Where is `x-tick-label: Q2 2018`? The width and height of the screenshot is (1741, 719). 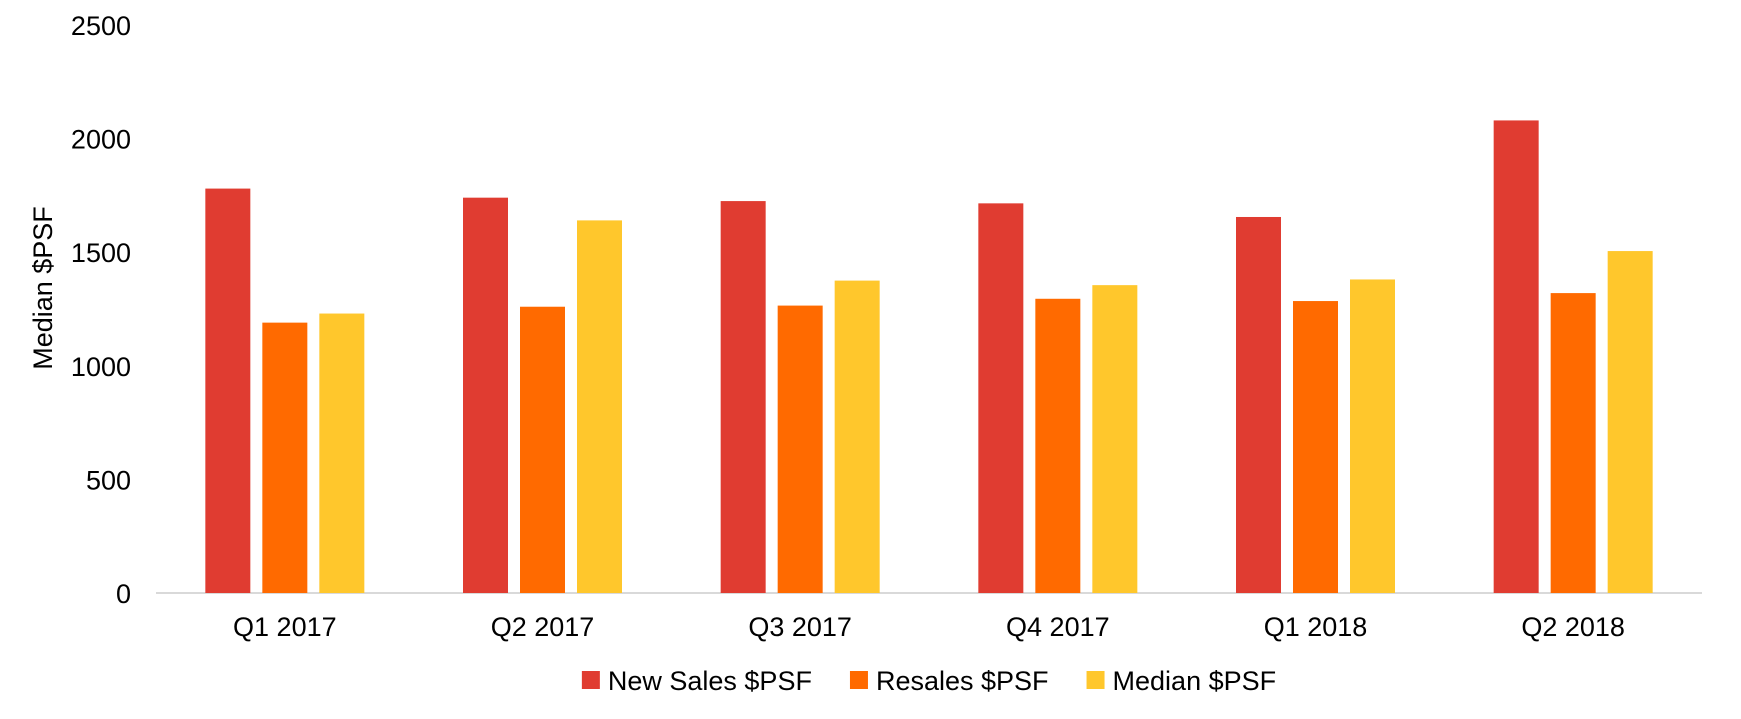 x-tick-label: Q2 2018 is located at coordinates (1573, 627).